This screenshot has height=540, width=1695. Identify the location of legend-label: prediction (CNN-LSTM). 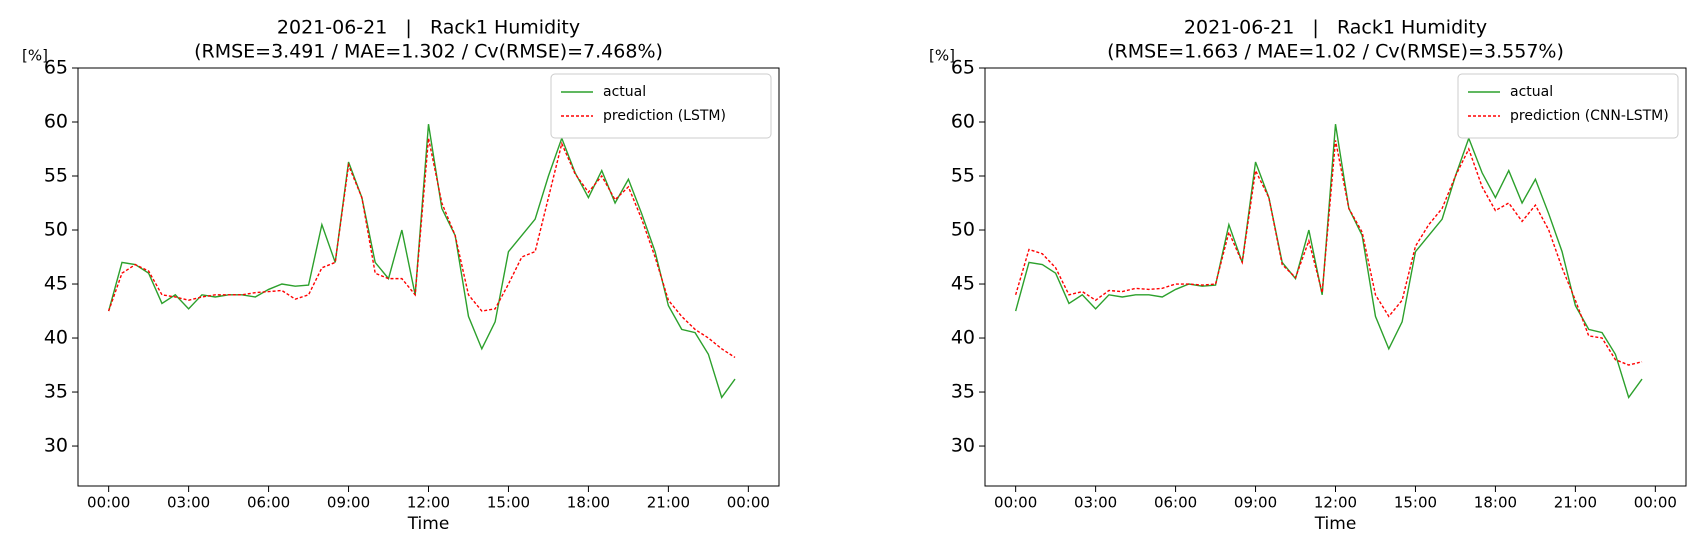
(1589, 116).